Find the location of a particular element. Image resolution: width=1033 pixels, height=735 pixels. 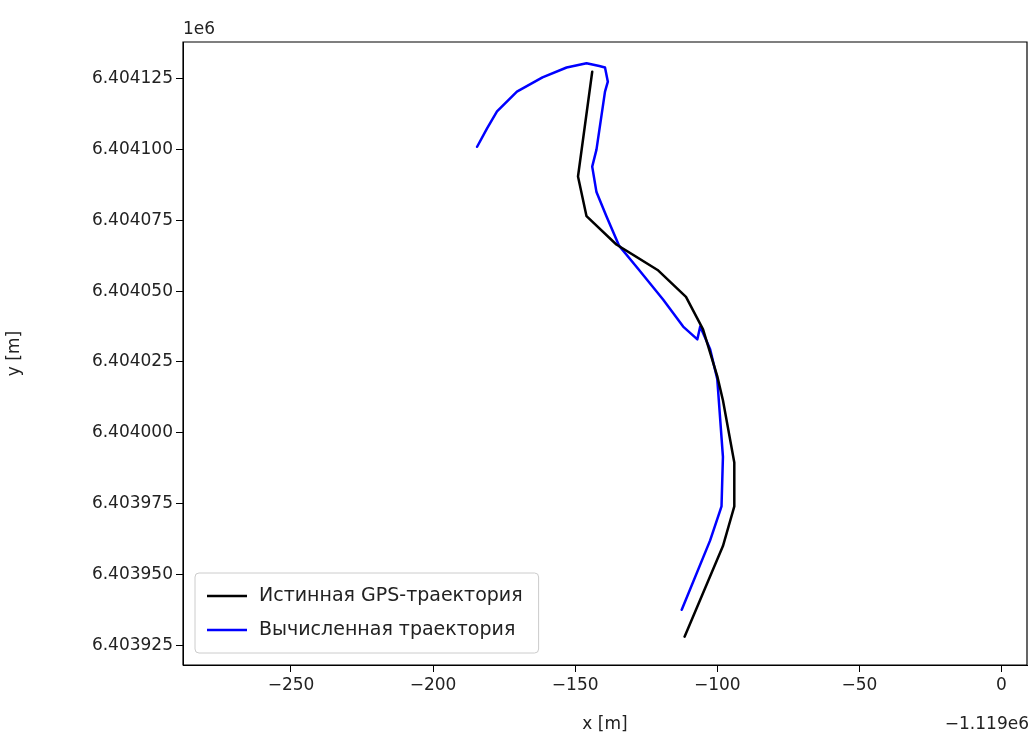

y-tick-label: 6.403950 is located at coordinates (132, 572).